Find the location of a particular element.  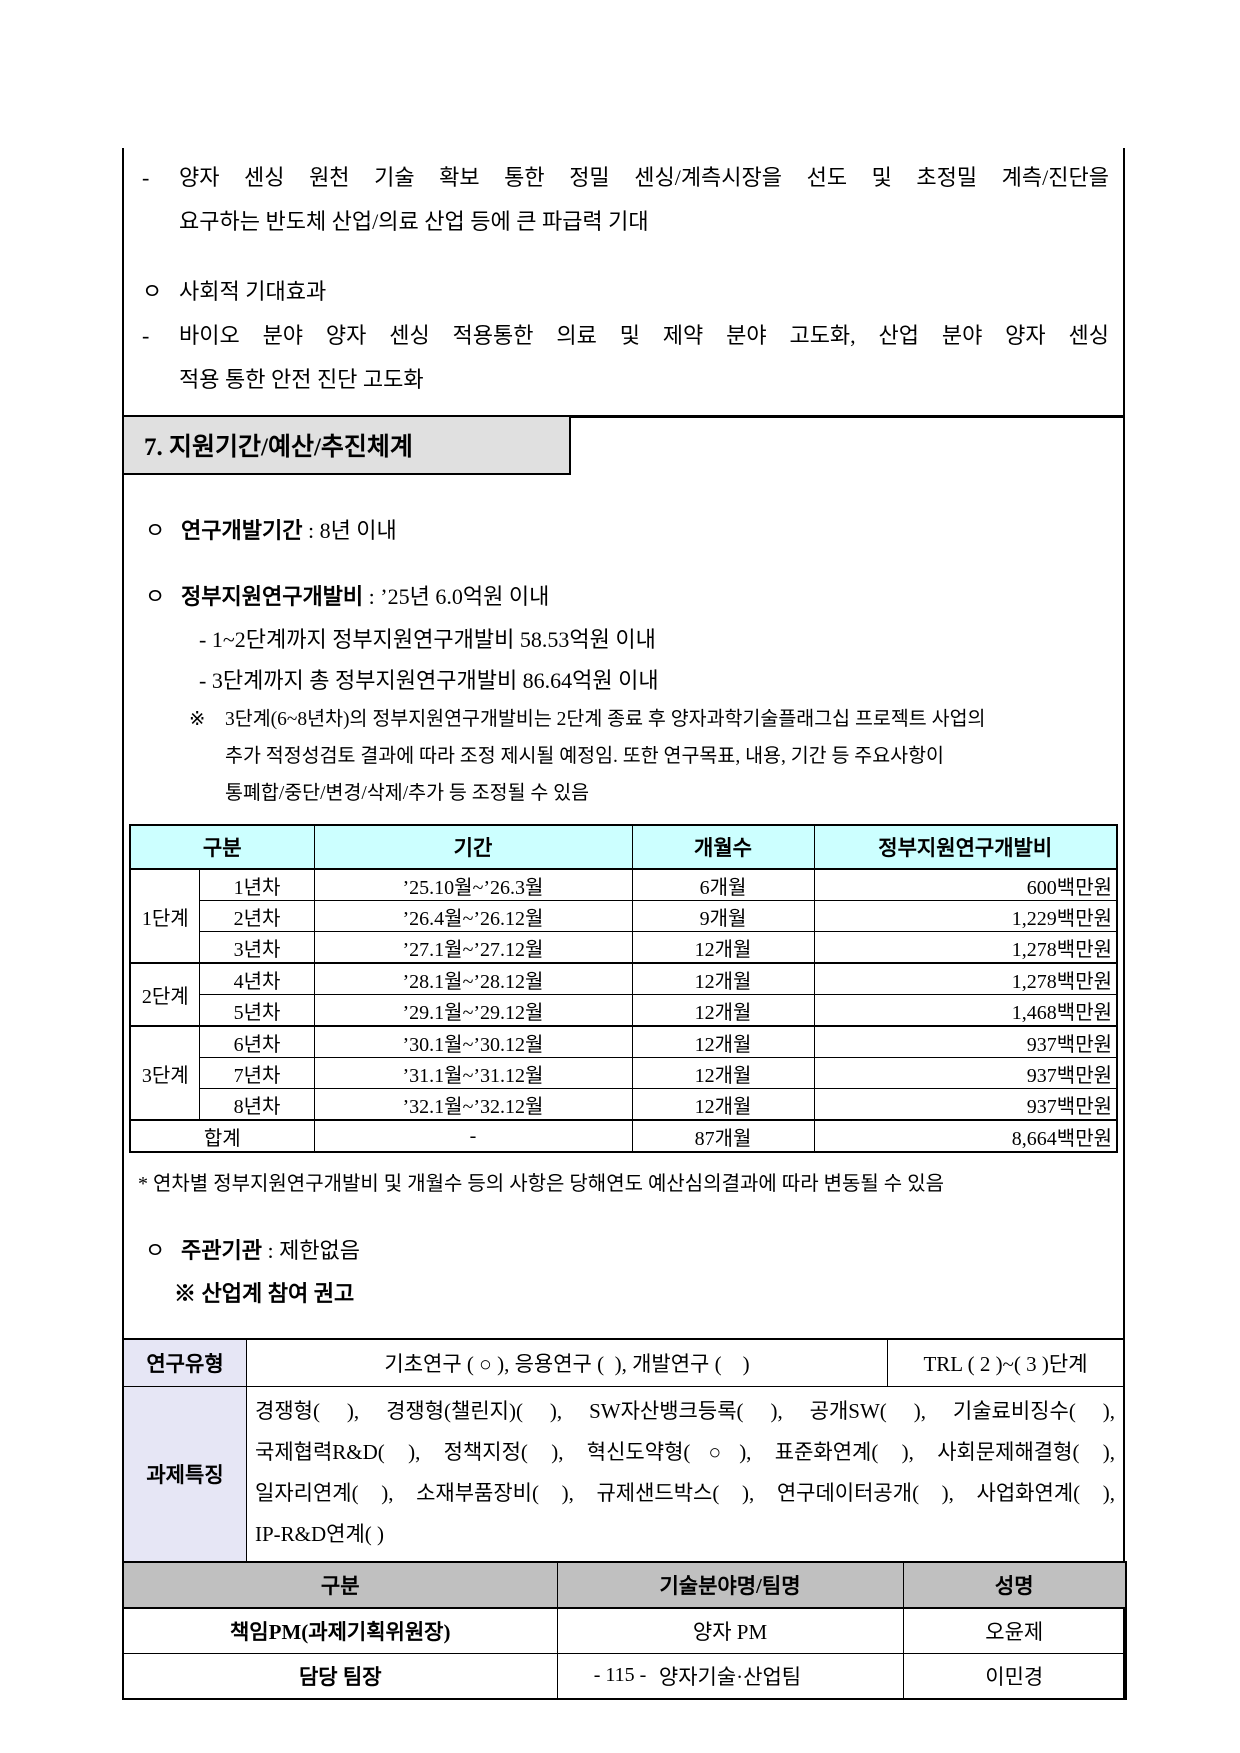

reference-mark: ※ is located at coordinates (197, 719).